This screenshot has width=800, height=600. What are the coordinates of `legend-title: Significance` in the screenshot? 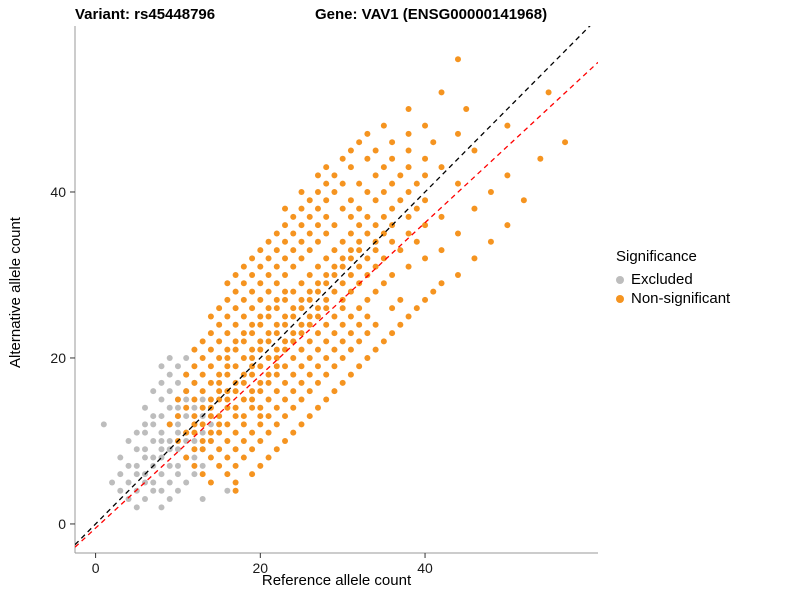 It's located at (656, 256).